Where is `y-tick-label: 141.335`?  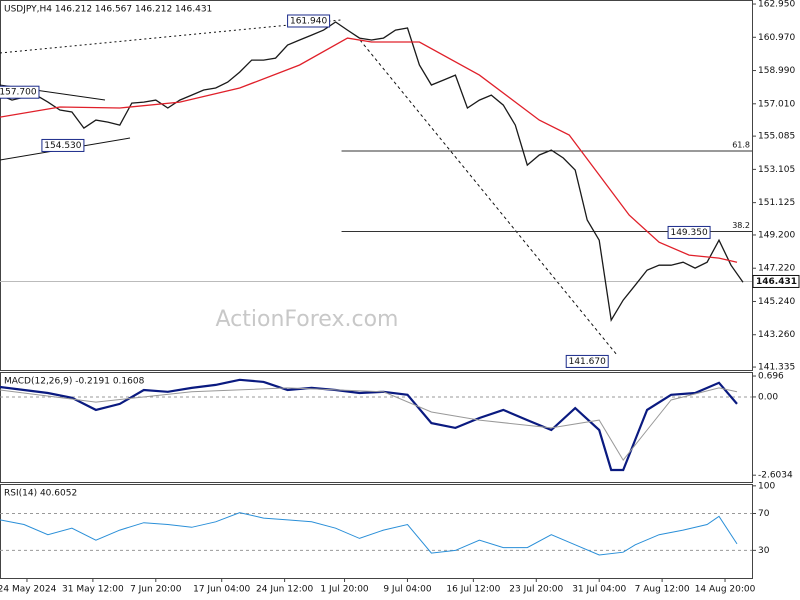 y-tick-label: 141.335 is located at coordinates (776, 368).